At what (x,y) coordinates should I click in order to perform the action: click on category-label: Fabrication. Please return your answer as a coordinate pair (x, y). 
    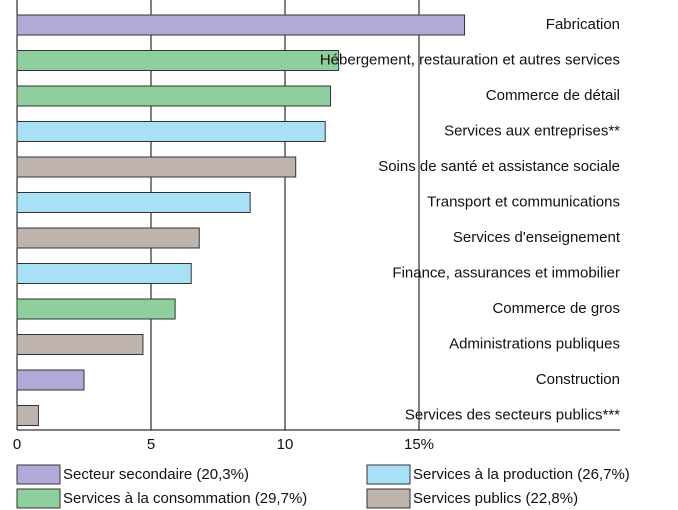
    Looking at the image, I should click on (583, 24).